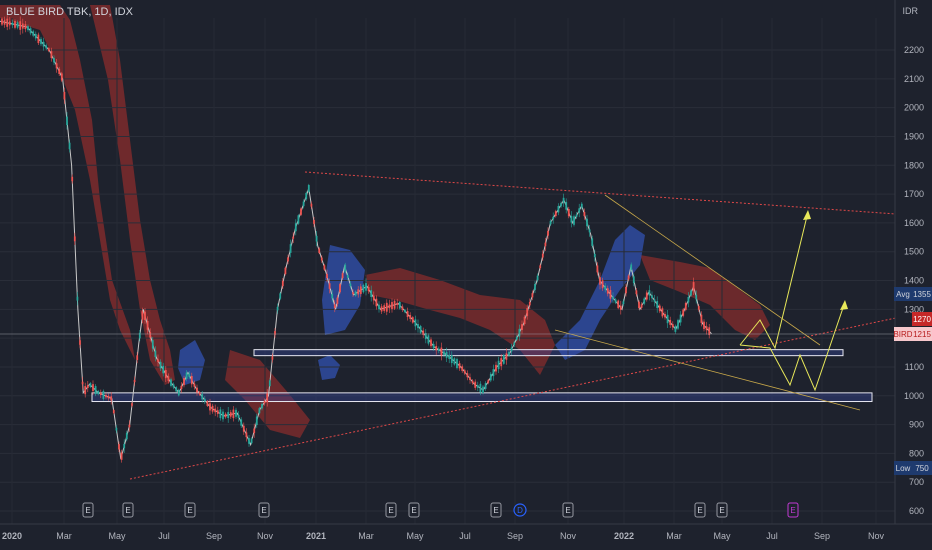 Image resolution: width=932 pixels, height=550 pixels. Describe the element at coordinates (922, 294) in the screenshot. I see `badge-value-label: 1355` at that location.